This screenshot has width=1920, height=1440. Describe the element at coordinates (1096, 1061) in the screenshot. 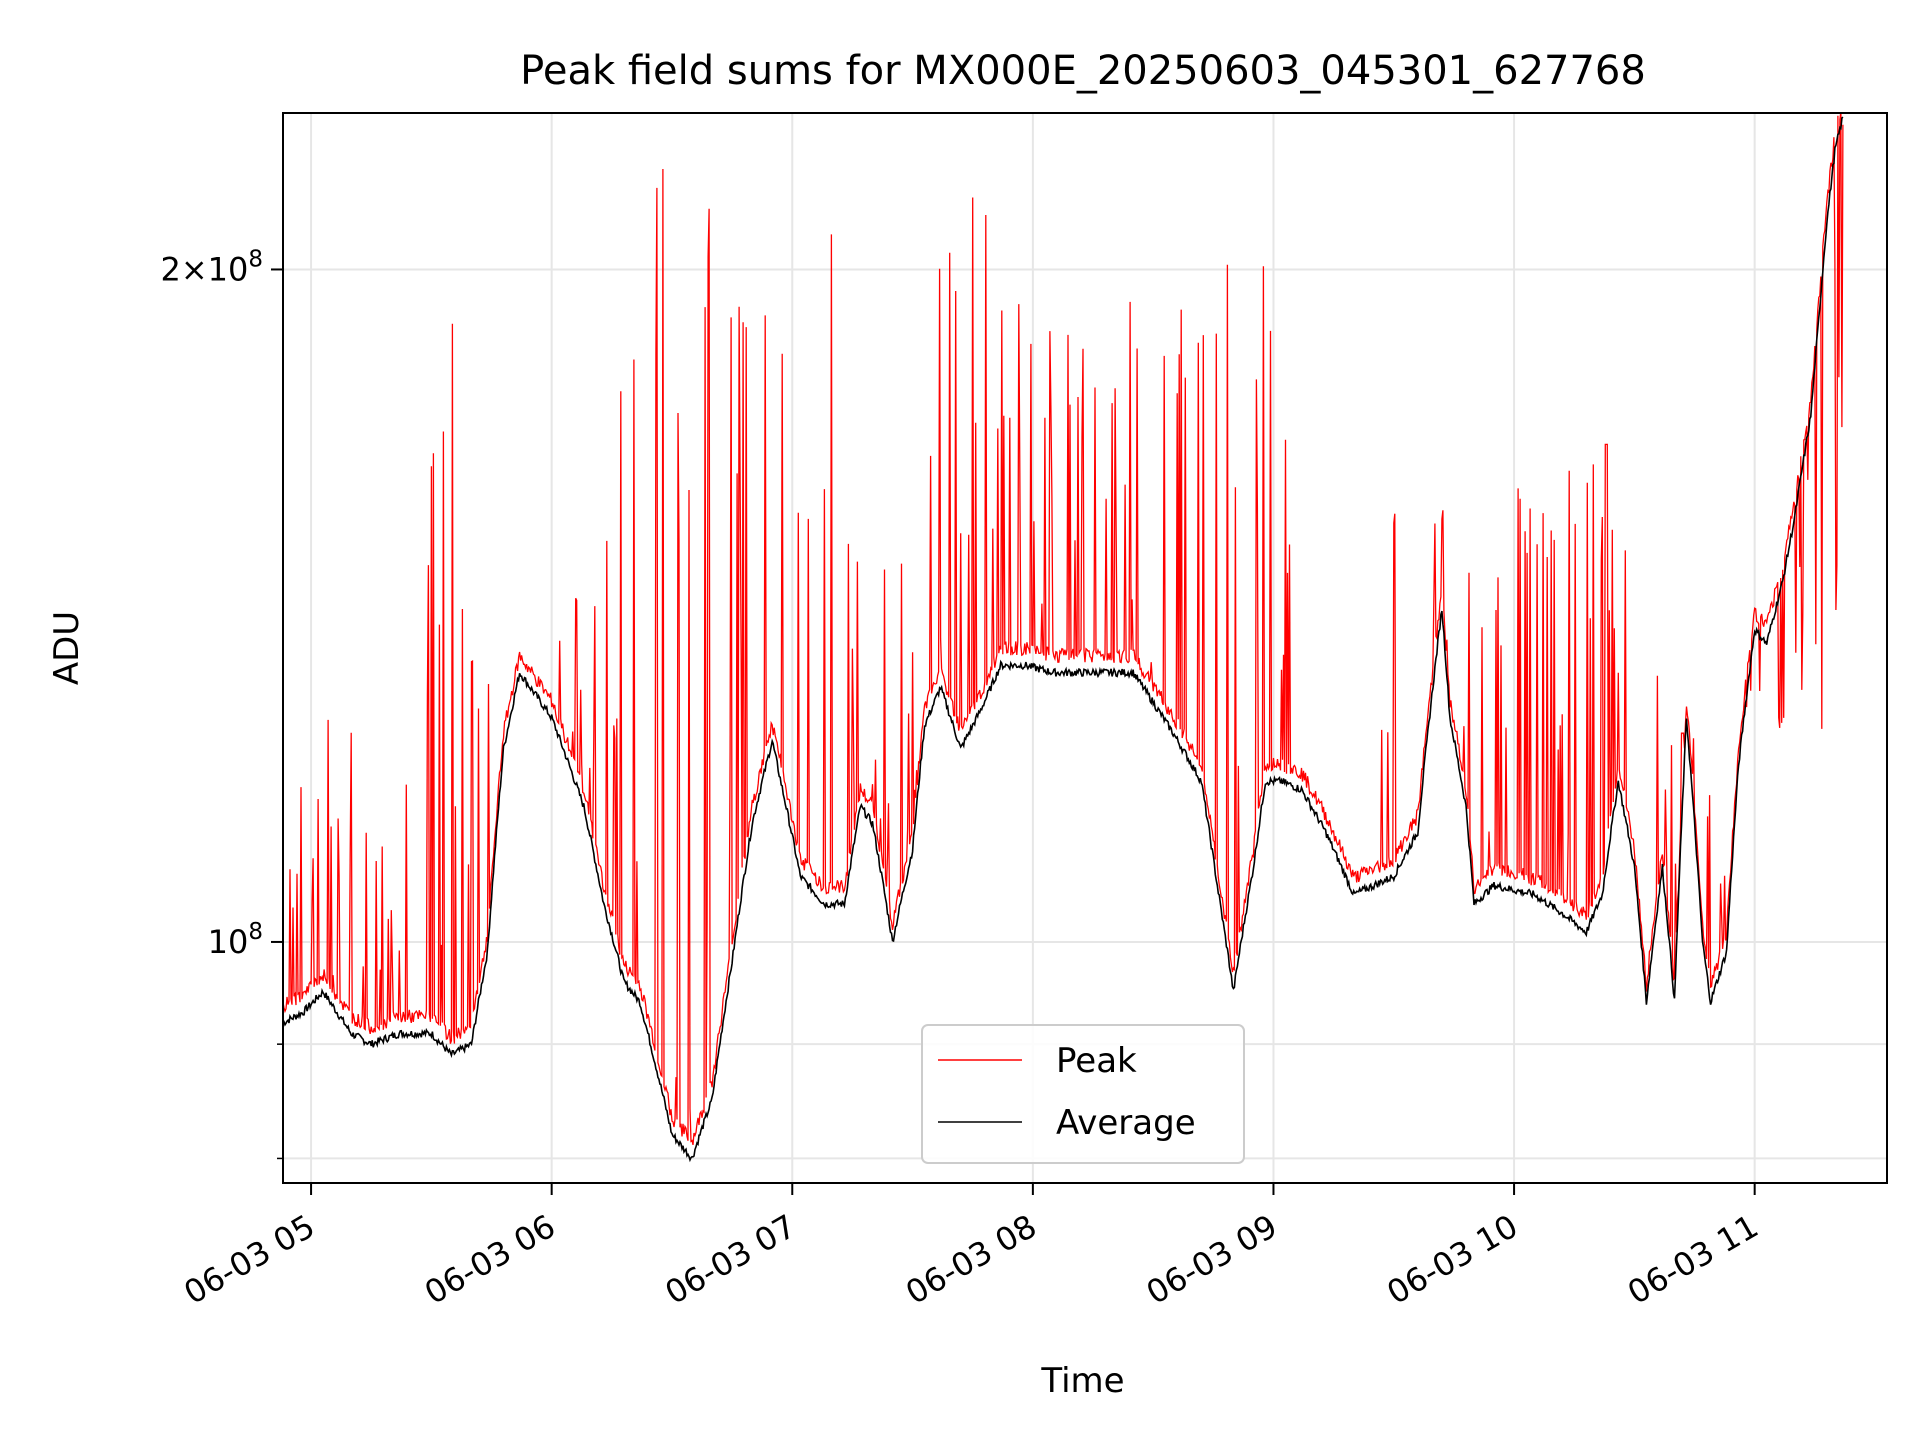

I see `legend-label-peak: Peak` at that location.